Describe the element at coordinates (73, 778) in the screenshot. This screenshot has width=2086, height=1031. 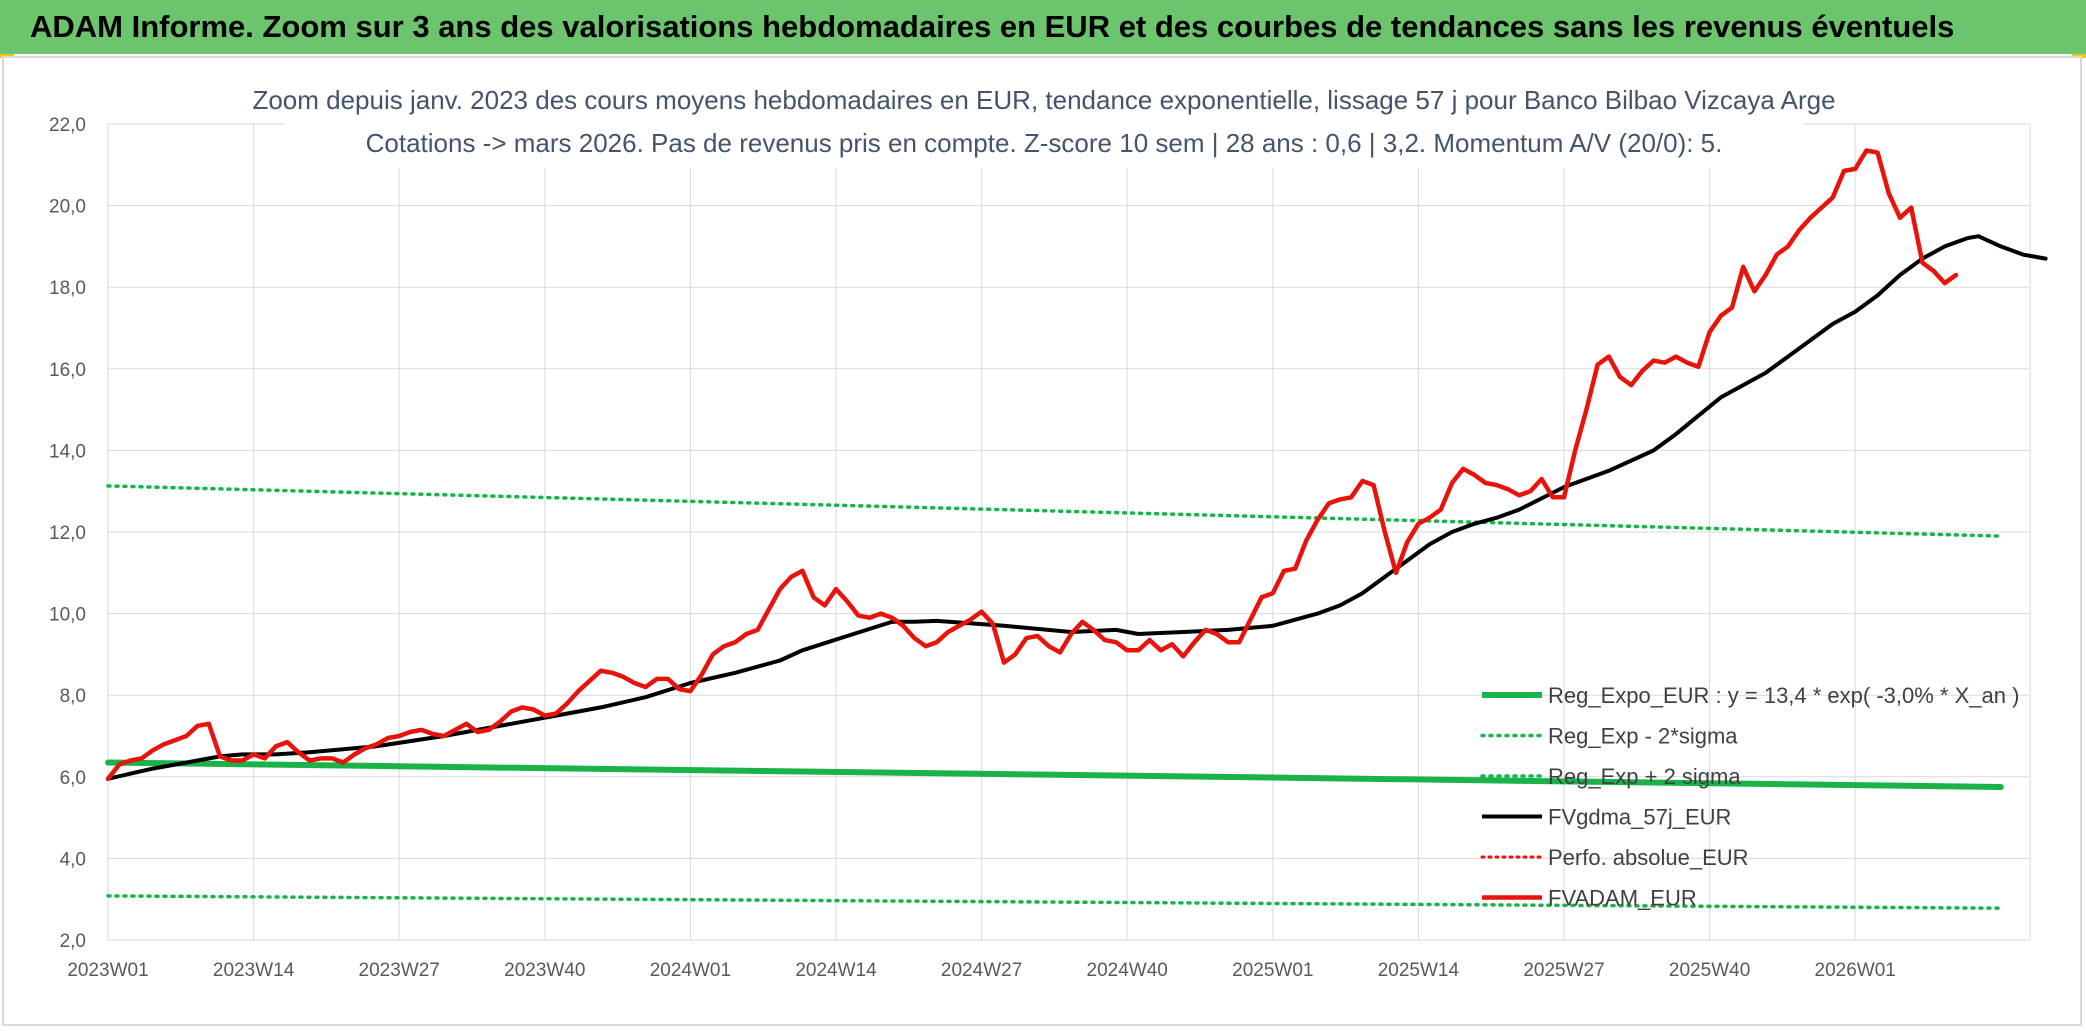
I see `y-tick-label: 6,0` at that location.